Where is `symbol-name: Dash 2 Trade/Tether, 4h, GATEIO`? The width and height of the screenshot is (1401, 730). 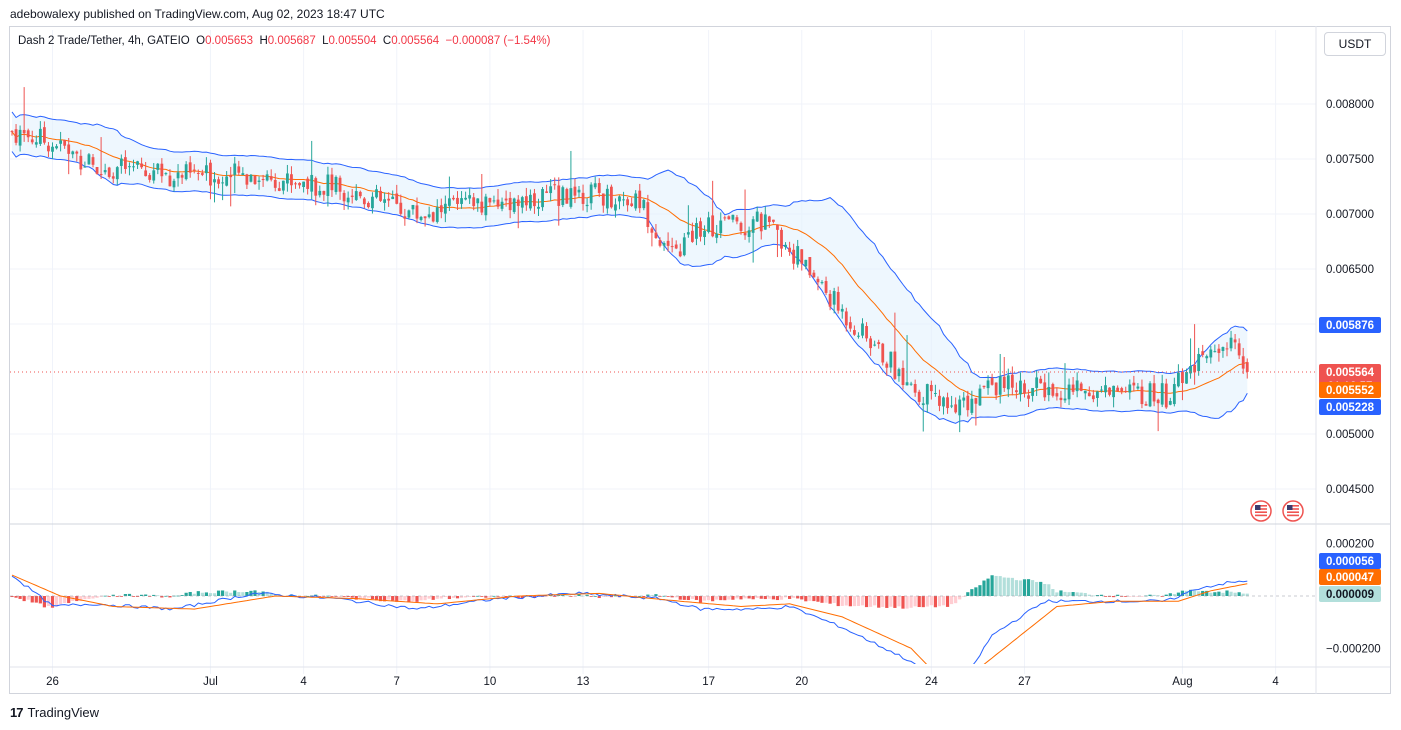
symbol-name: Dash 2 Trade/Tether, 4h, GATEIO is located at coordinates (104, 41).